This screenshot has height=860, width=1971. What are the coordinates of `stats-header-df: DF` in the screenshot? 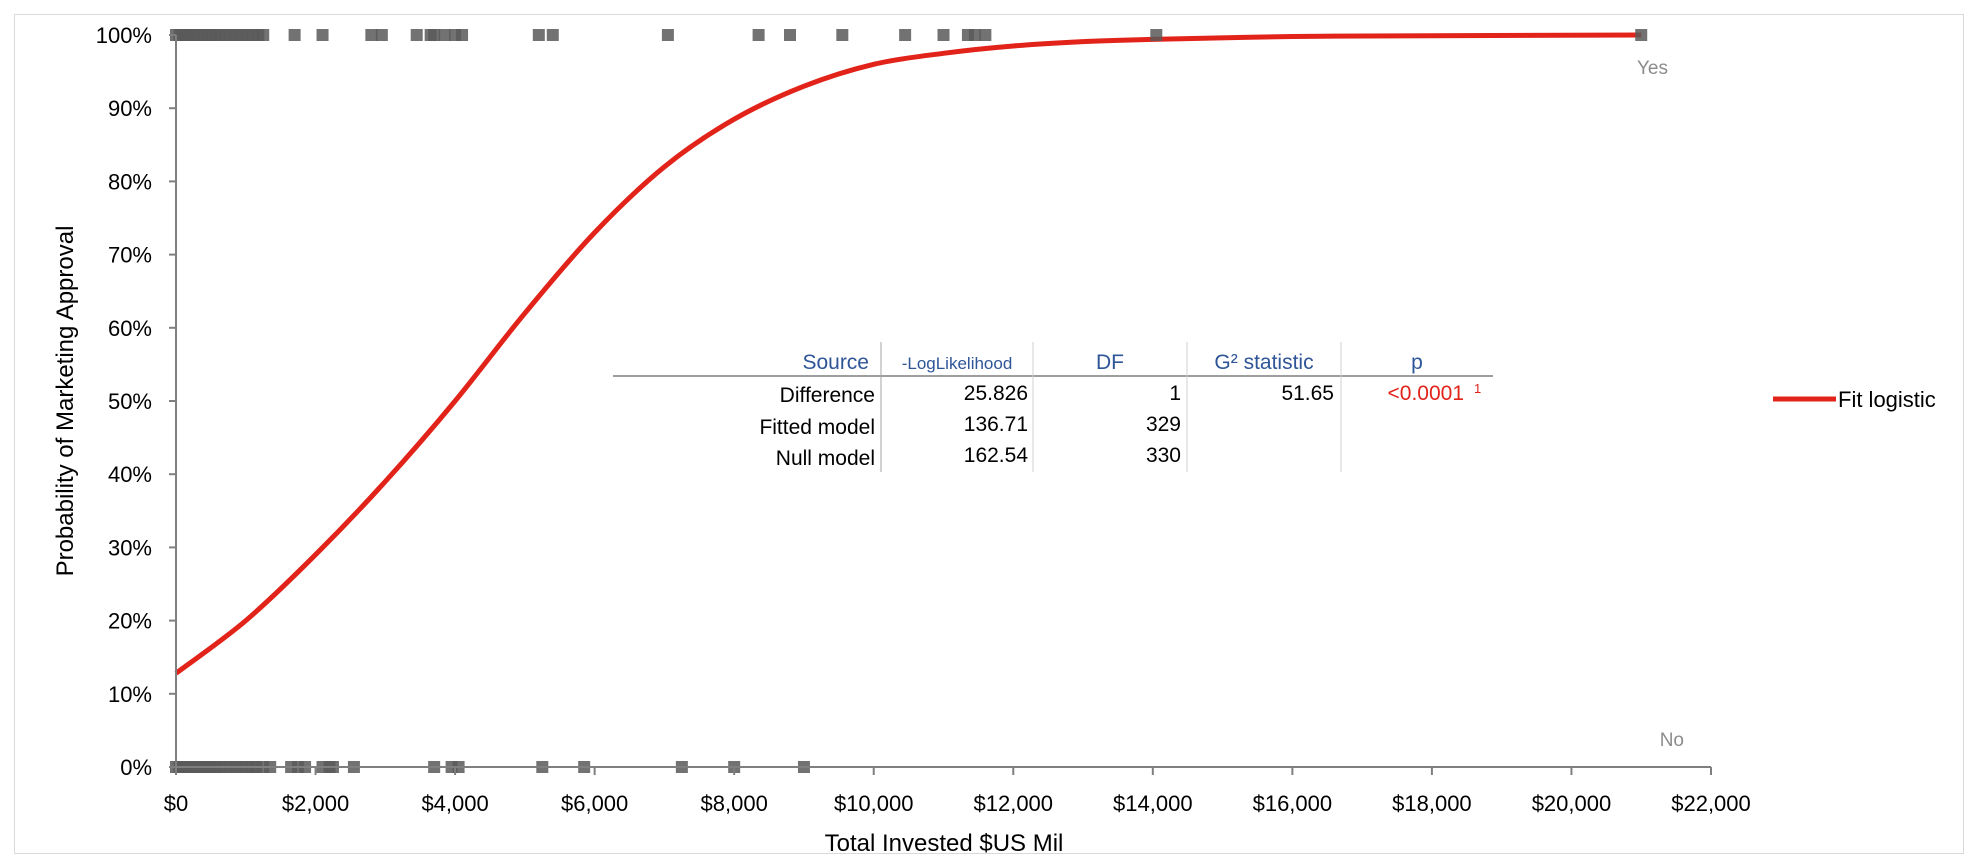 It's located at (1110, 362).